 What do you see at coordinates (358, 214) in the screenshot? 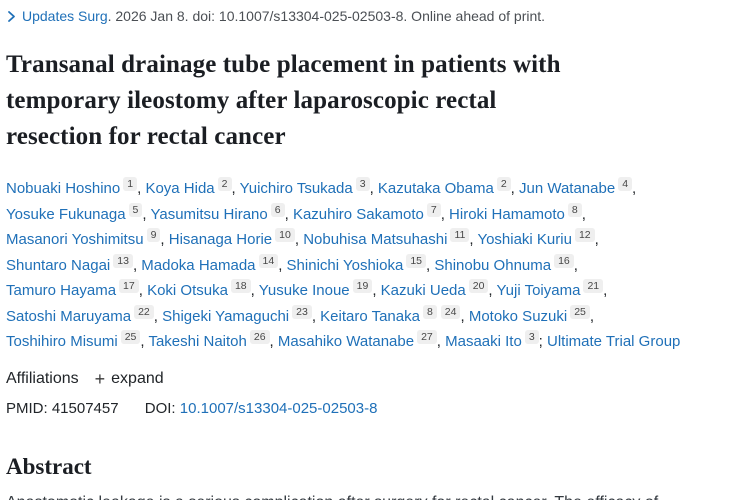
I see `author-link: Kazuhiro Sakamoto` at bounding box center [358, 214].